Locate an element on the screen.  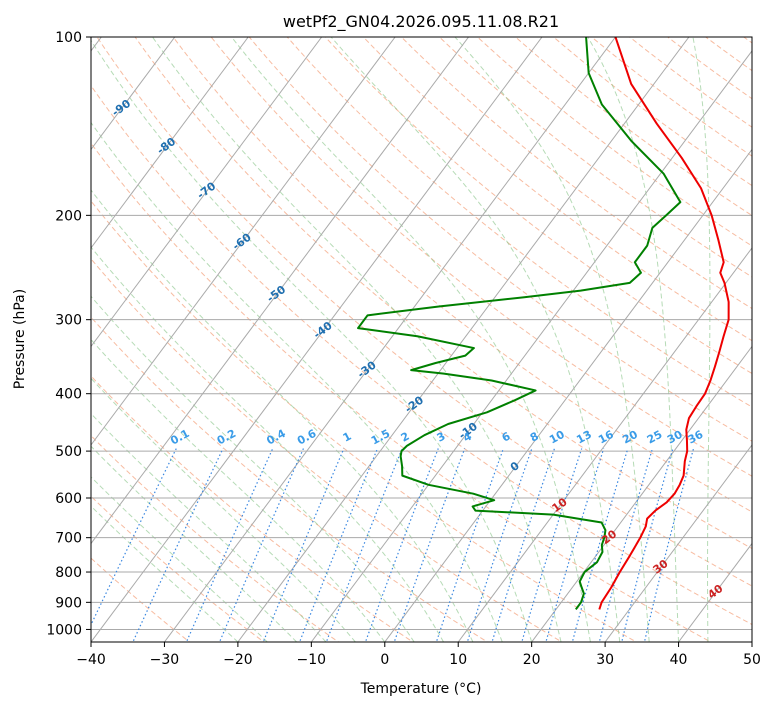
y-axis: 1000 900 800 700 600 500 400 300 200 100 is located at coordinates (68, 334).